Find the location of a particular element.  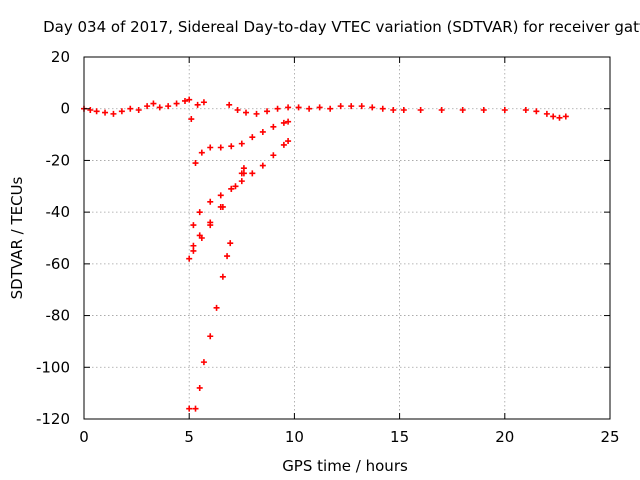

x-axis-label: GPS time / hours is located at coordinates (345, 466).